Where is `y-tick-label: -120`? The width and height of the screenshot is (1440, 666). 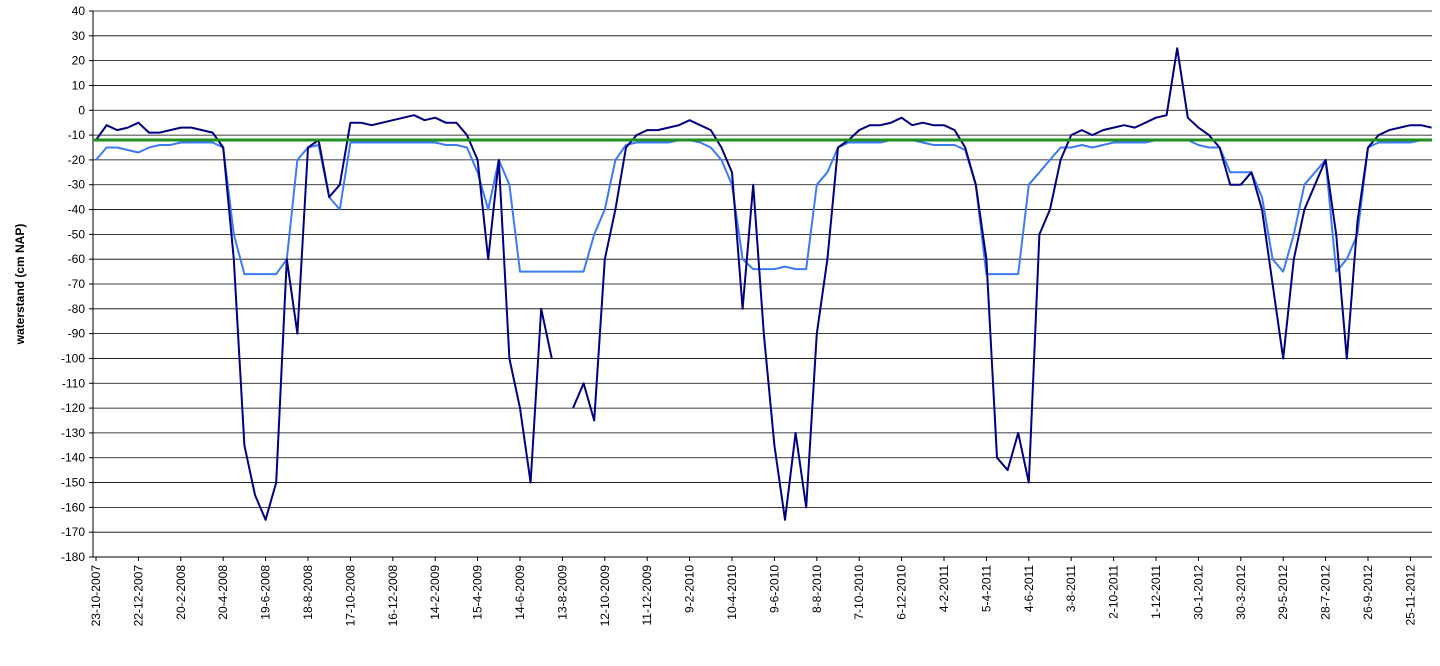
y-tick-label: -120 is located at coordinates (73, 408).